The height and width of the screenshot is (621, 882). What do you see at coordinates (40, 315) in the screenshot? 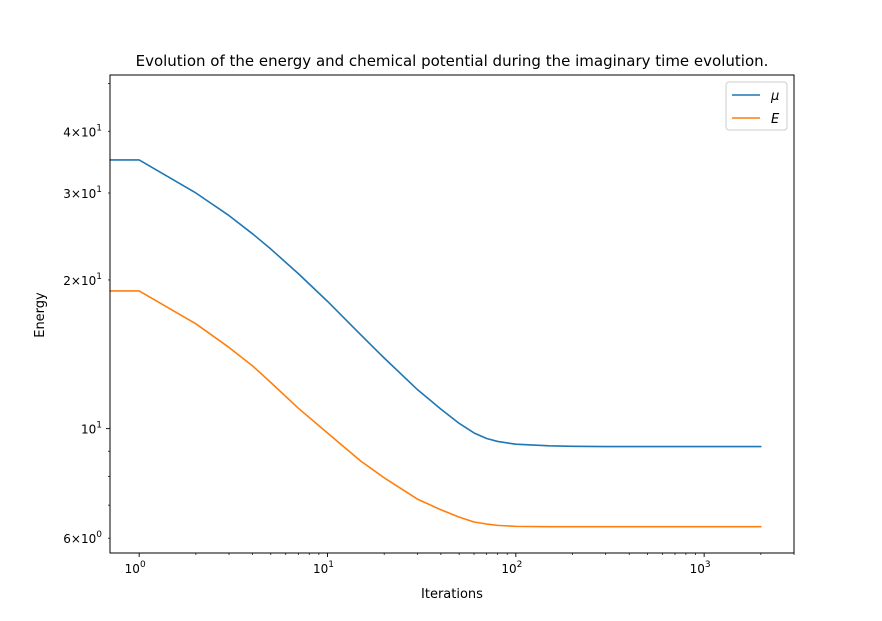
I see `y-axis-label: Energy` at bounding box center [40, 315].